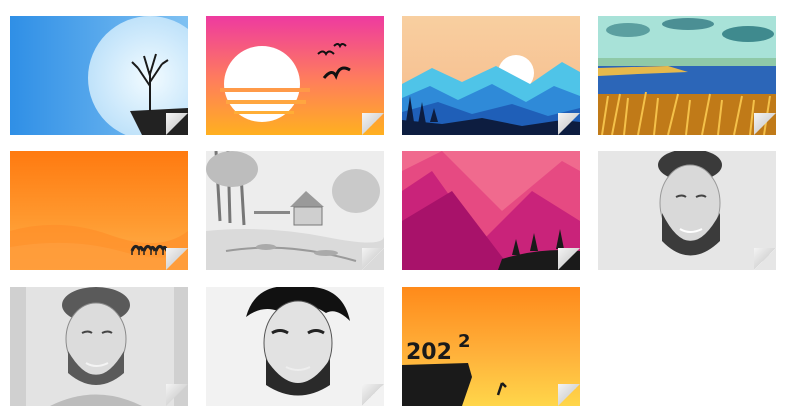  I want to click on desert-camels-painting, so click(99, 210).